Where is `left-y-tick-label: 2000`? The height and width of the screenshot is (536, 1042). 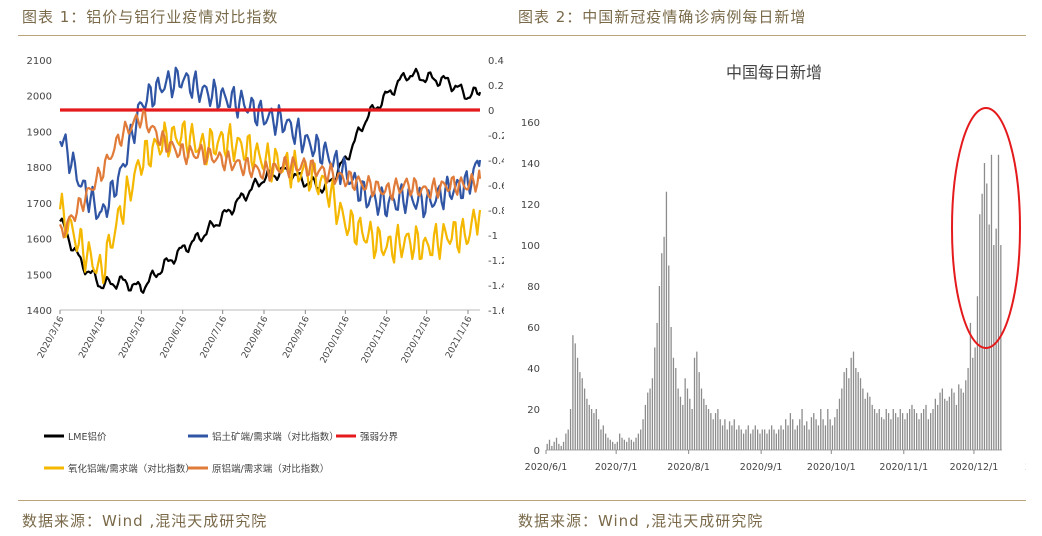 left-y-tick-label: 2000 is located at coordinates (39, 97).